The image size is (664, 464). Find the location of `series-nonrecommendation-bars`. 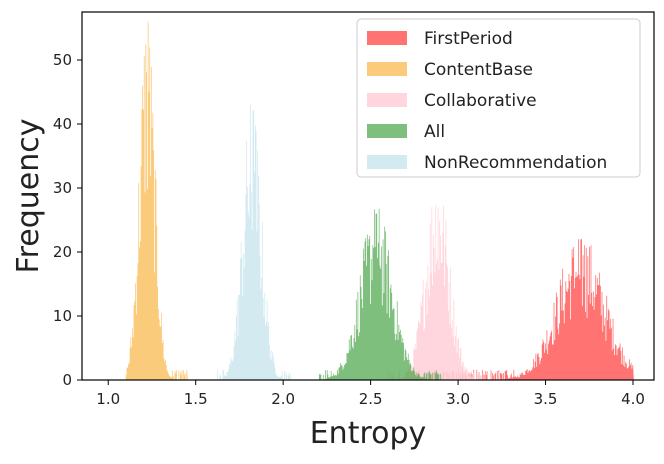

series-nonrecommendation-bars is located at coordinates (253, 242).